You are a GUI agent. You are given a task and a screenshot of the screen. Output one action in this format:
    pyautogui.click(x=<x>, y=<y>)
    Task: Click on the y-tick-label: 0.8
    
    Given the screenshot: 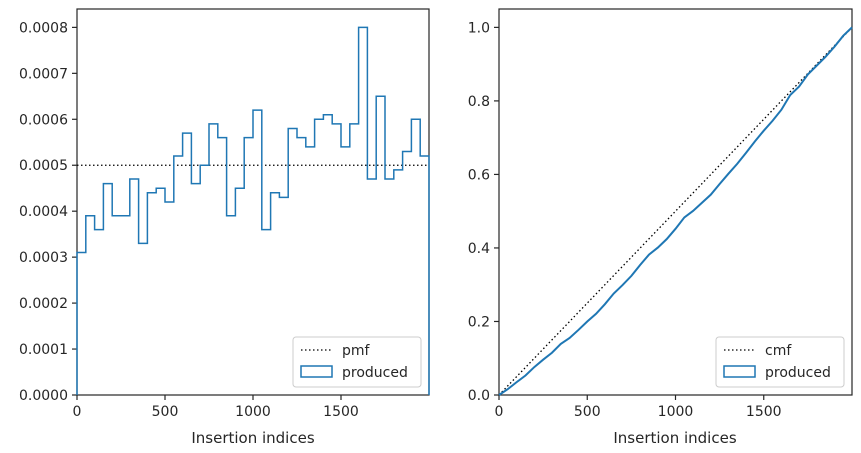 What is the action you would take?
    pyautogui.click(x=479, y=102)
    